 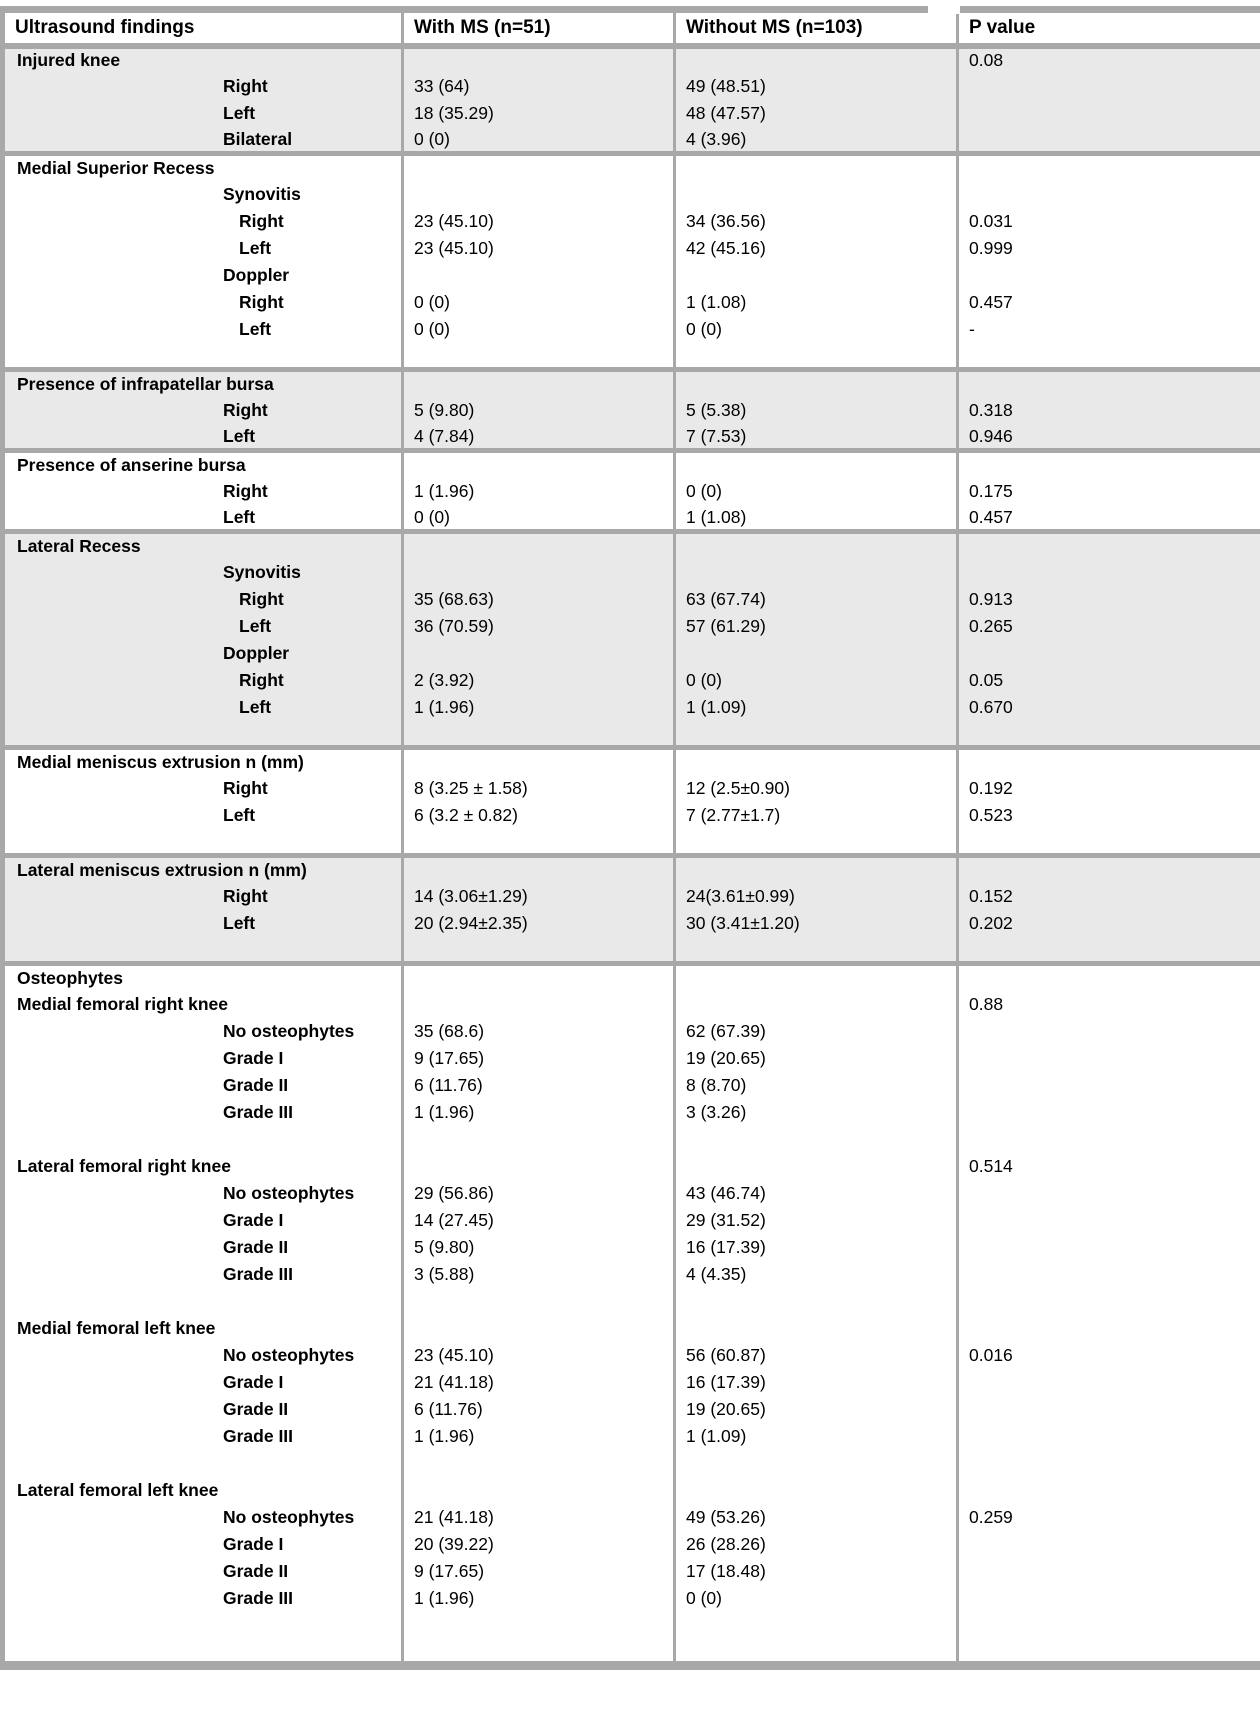 I want to click on table-row: Lateral femoral right knee 0.514, so click(x=631, y=1166).